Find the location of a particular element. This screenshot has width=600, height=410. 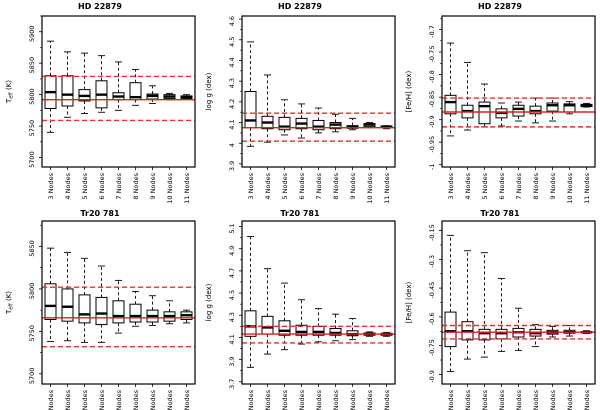

y-tick-label: 4 is located at coordinates (232, 145).